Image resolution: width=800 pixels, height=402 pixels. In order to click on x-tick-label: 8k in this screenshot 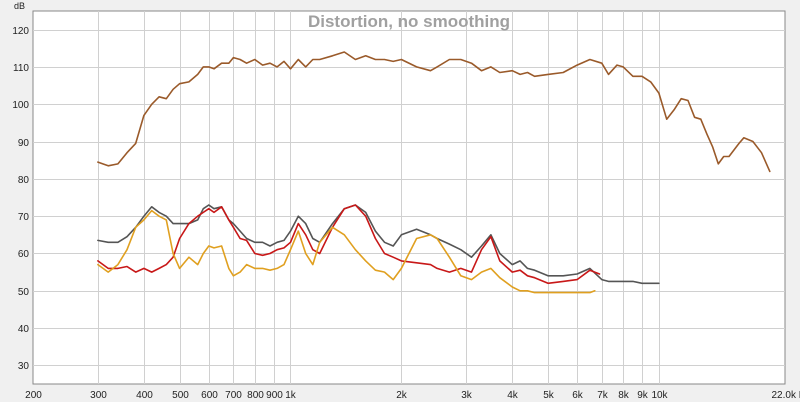, I will do `click(624, 395)`.